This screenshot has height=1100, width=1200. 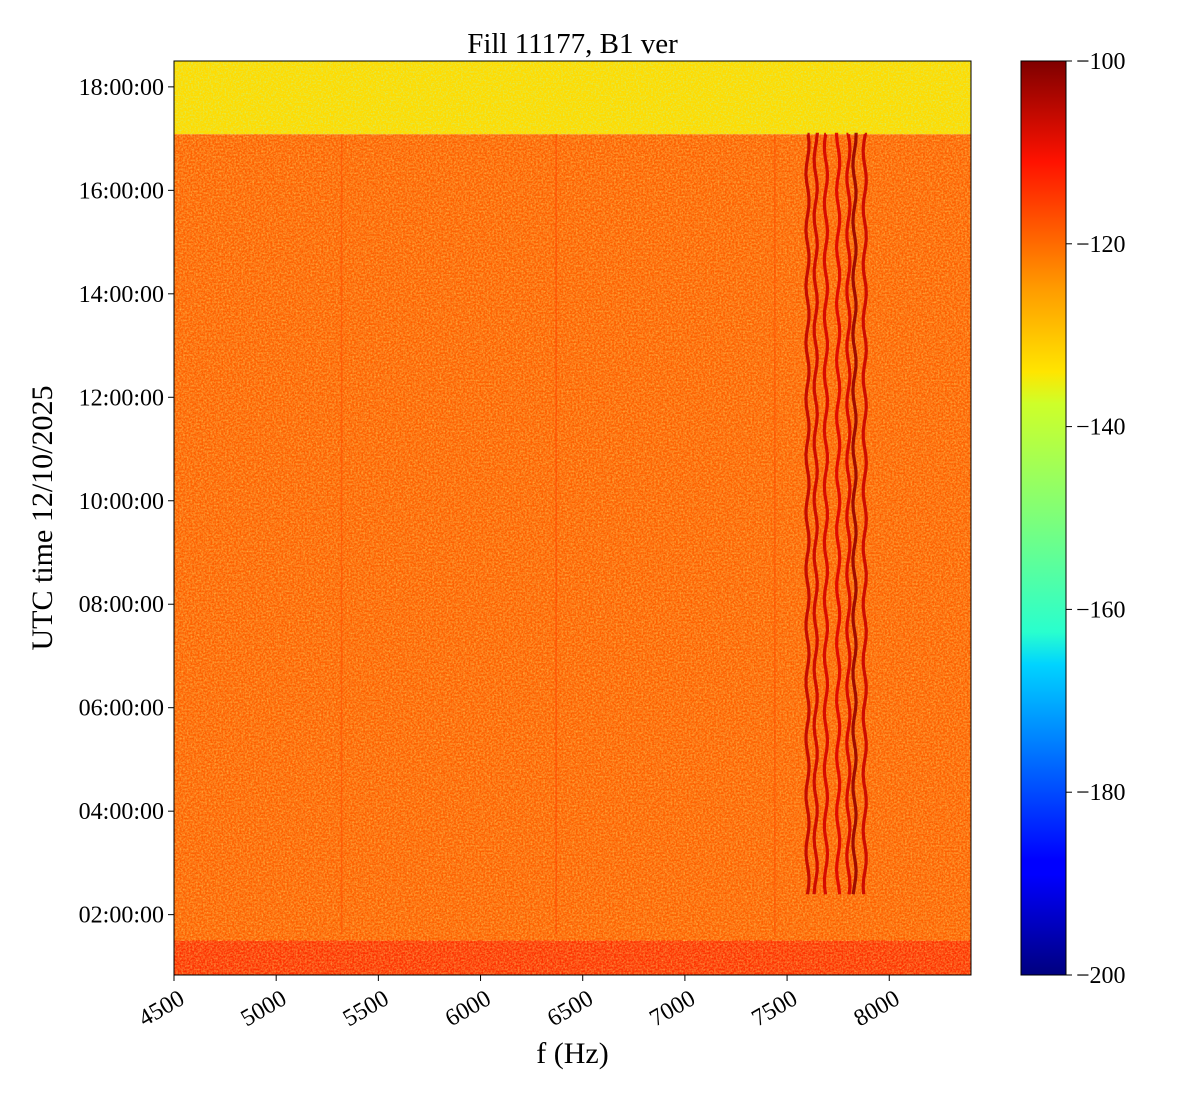 What do you see at coordinates (1101, 610) in the screenshot?
I see `colorbar-tick-label-3: −160` at bounding box center [1101, 610].